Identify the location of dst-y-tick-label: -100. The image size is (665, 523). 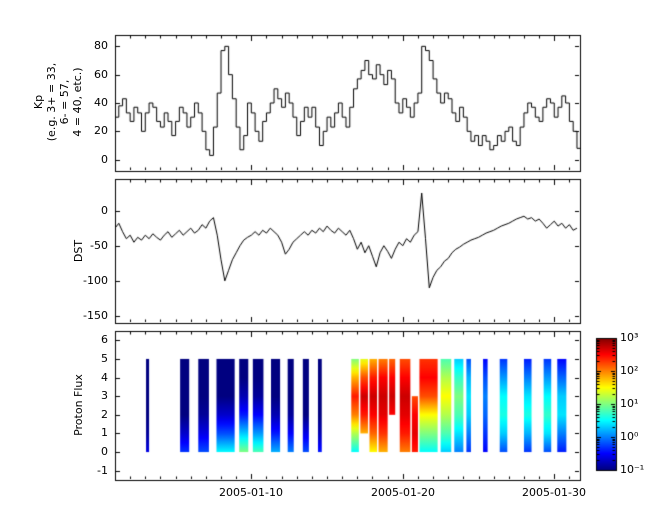
(95, 280).